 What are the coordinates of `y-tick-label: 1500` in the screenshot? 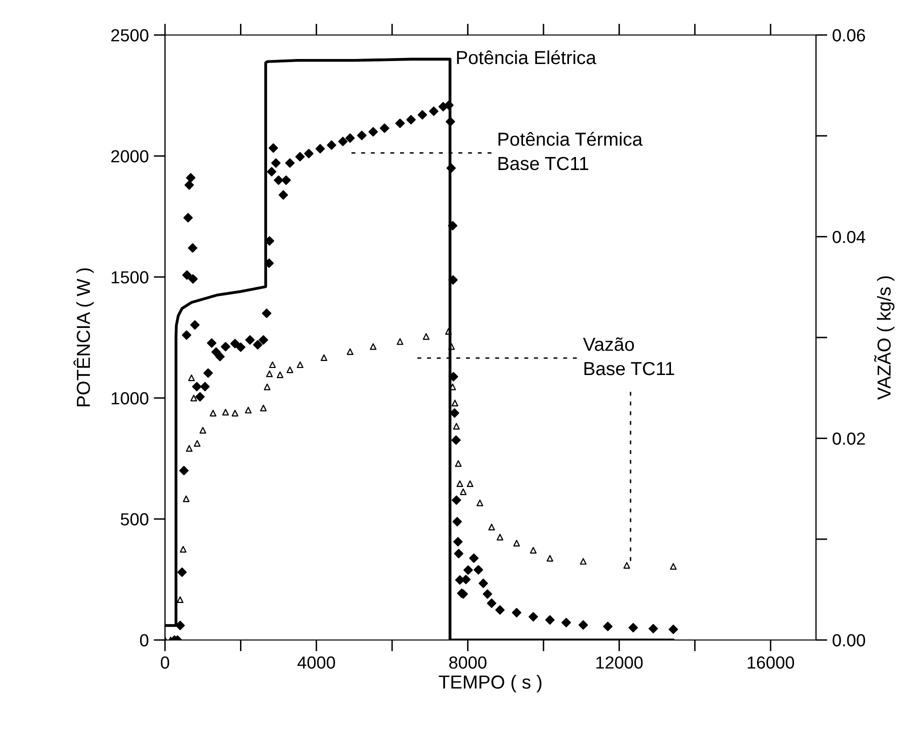 It's located at (130, 277).